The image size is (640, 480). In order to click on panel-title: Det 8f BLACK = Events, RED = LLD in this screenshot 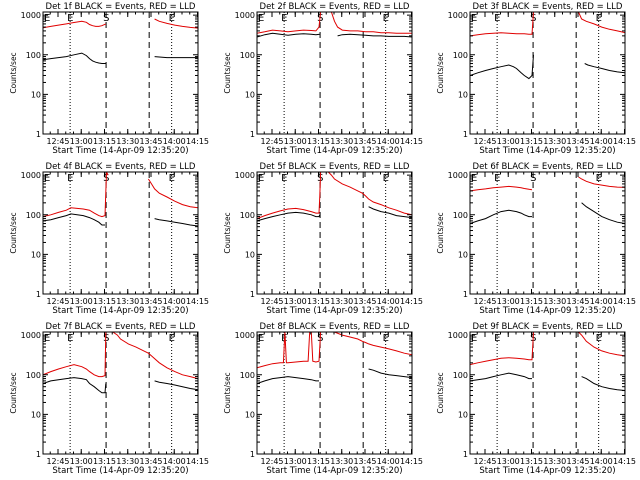, I will do `click(335, 327)`.